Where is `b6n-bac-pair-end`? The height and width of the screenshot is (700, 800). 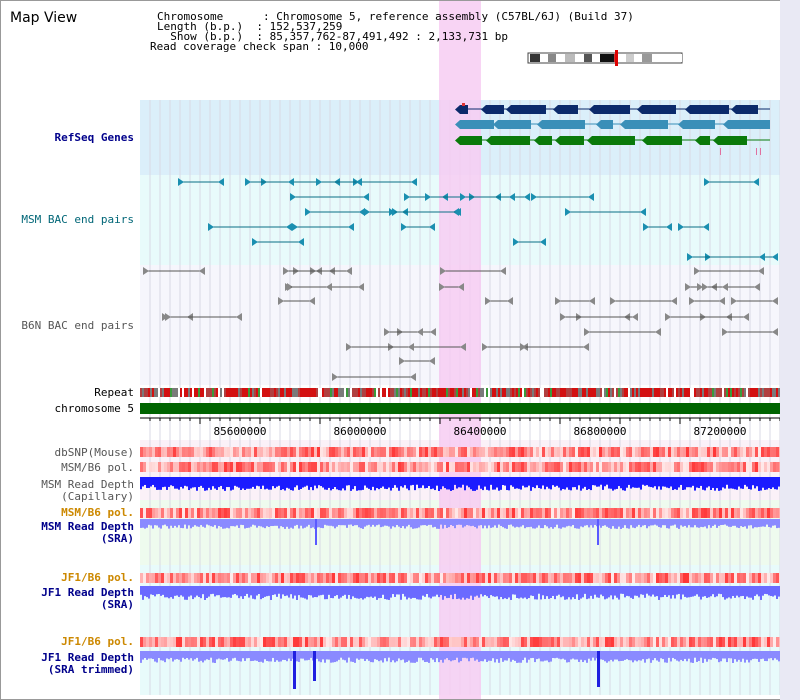
b6n-bac-pair-end is located at coordinates (349, 347).